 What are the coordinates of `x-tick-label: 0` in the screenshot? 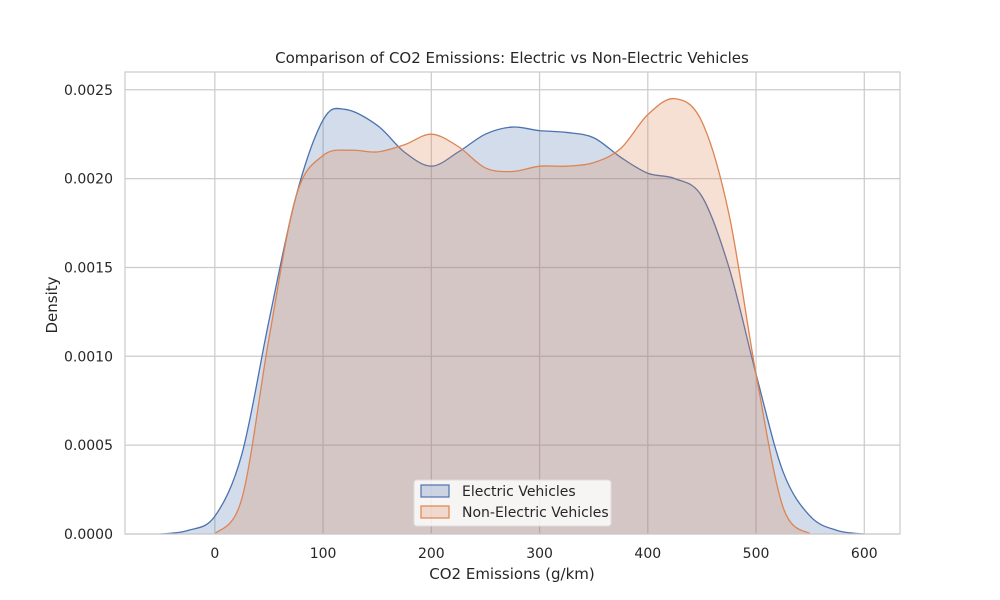 It's located at (214, 554).